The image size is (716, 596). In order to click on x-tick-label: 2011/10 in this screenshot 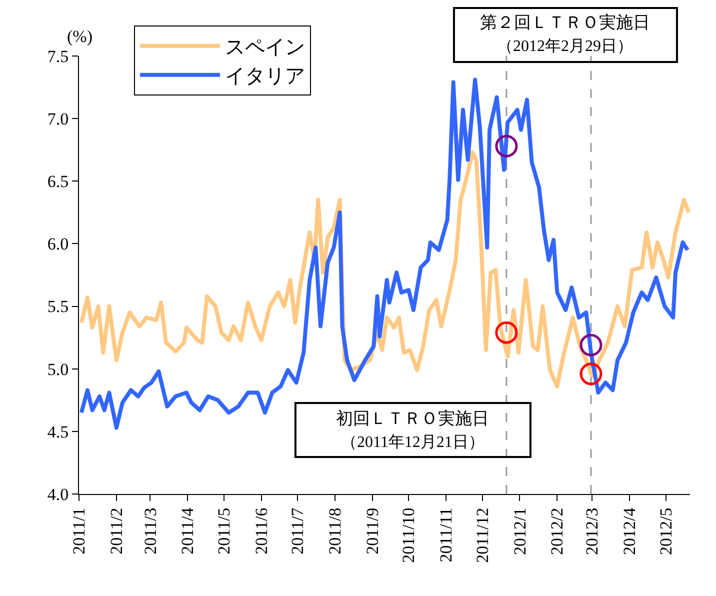, I will do `click(408, 535)`.